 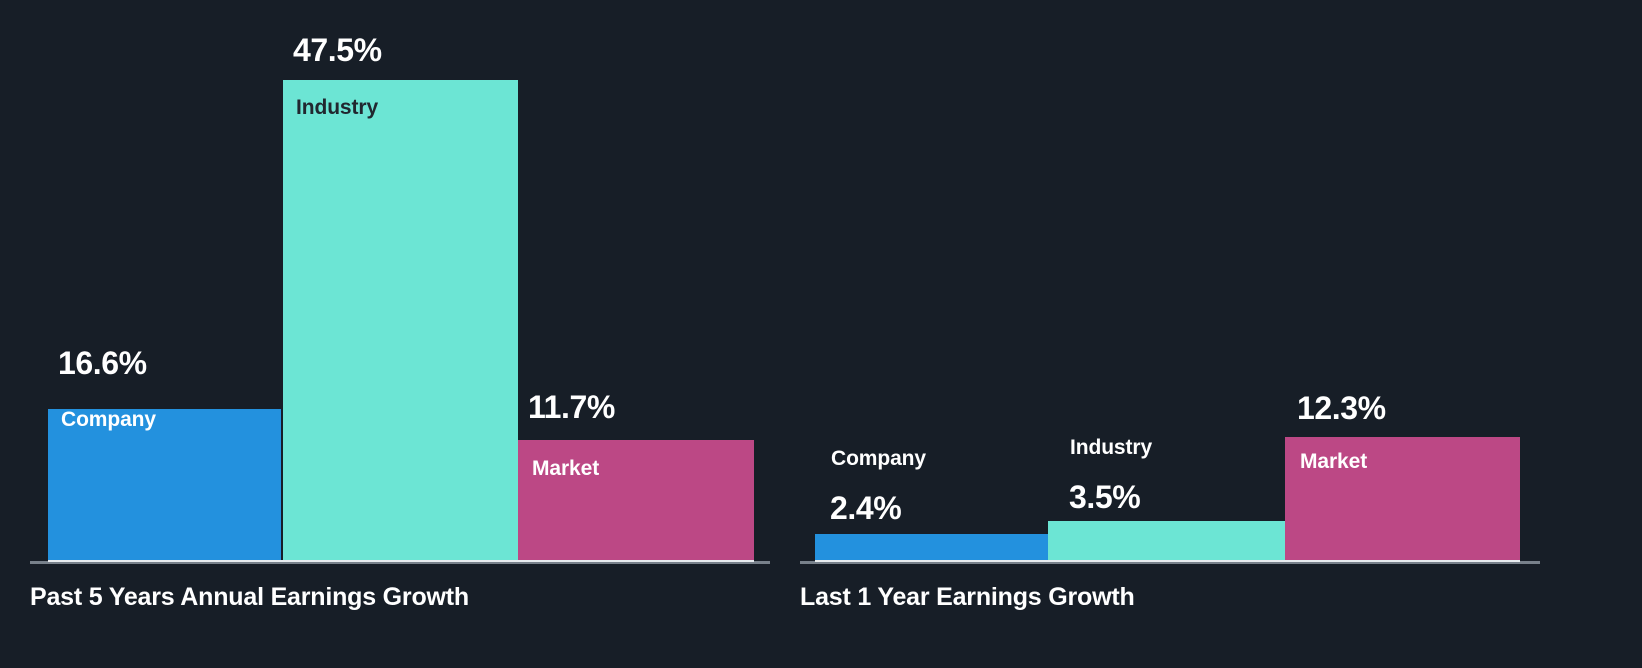 What do you see at coordinates (337, 50) in the screenshot?
I see `value-label-industry: 47.5%` at bounding box center [337, 50].